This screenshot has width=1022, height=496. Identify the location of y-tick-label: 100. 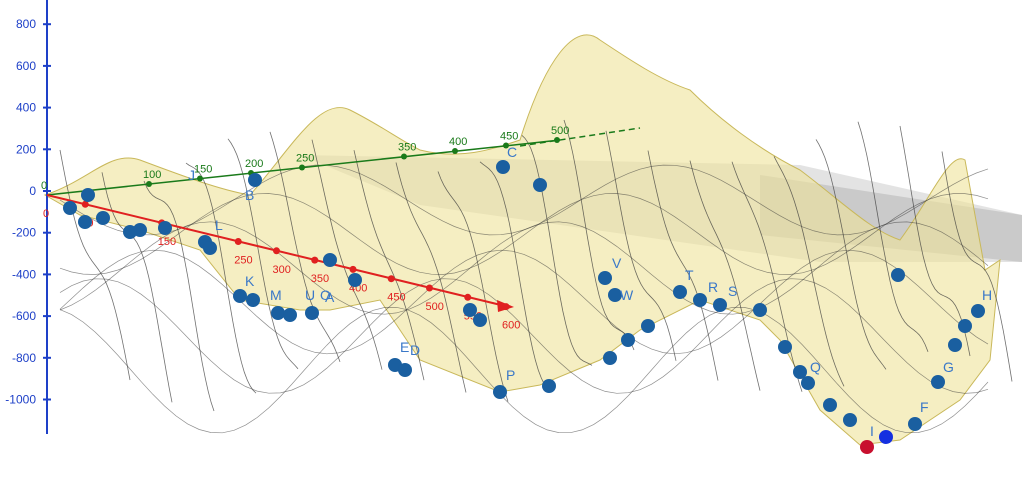
(152, 175).